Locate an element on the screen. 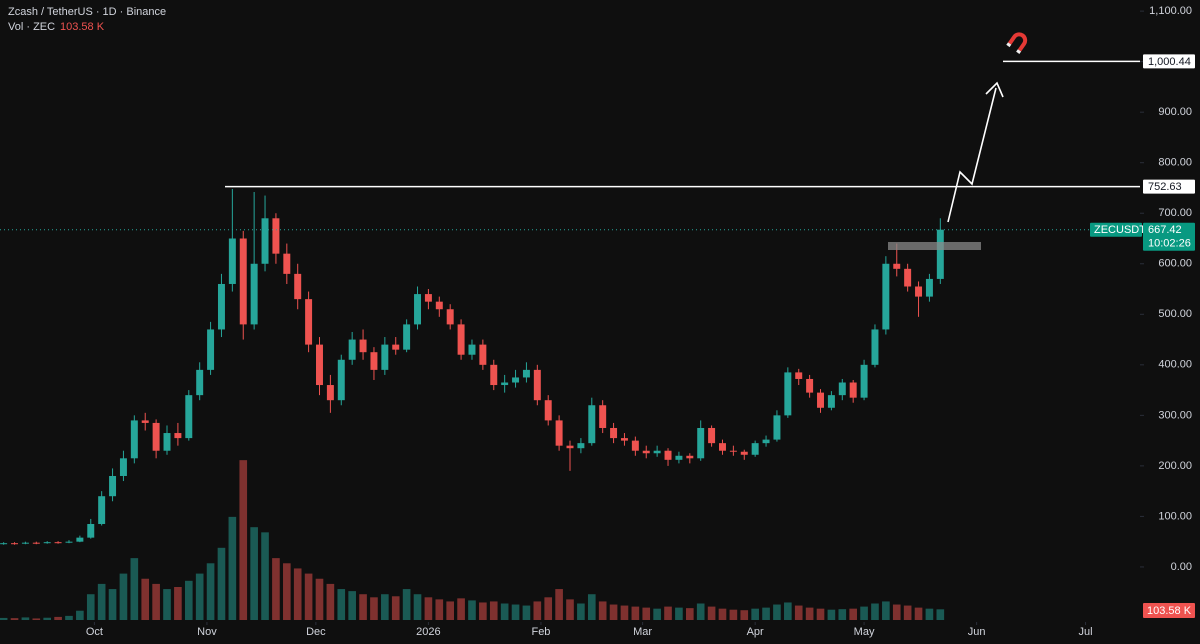 Image resolution: width=1200 pixels, height=644 pixels. x-tick-label: Oct is located at coordinates (94, 632).